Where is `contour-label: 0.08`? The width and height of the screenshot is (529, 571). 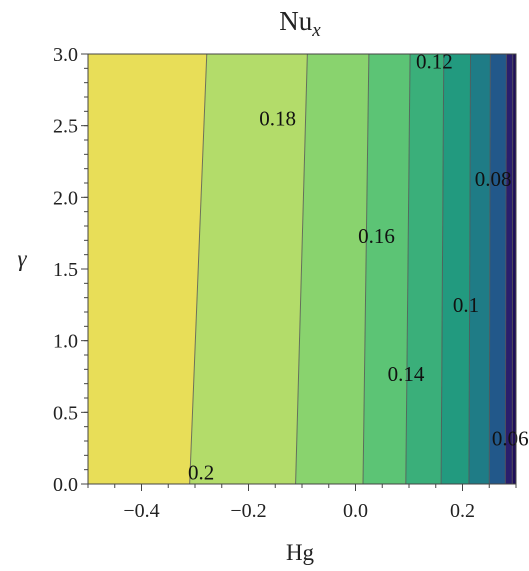 contour-label: 0.08 is located at coordinates (493, 179).